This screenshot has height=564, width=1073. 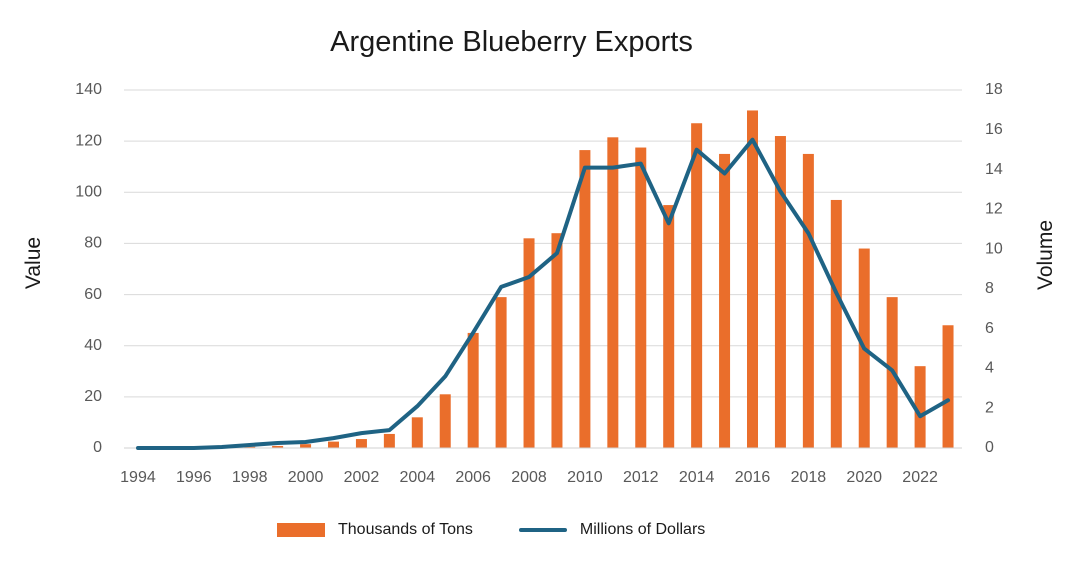 I want to click on y-tick-label-left: 60, so click(x=93, y=294).